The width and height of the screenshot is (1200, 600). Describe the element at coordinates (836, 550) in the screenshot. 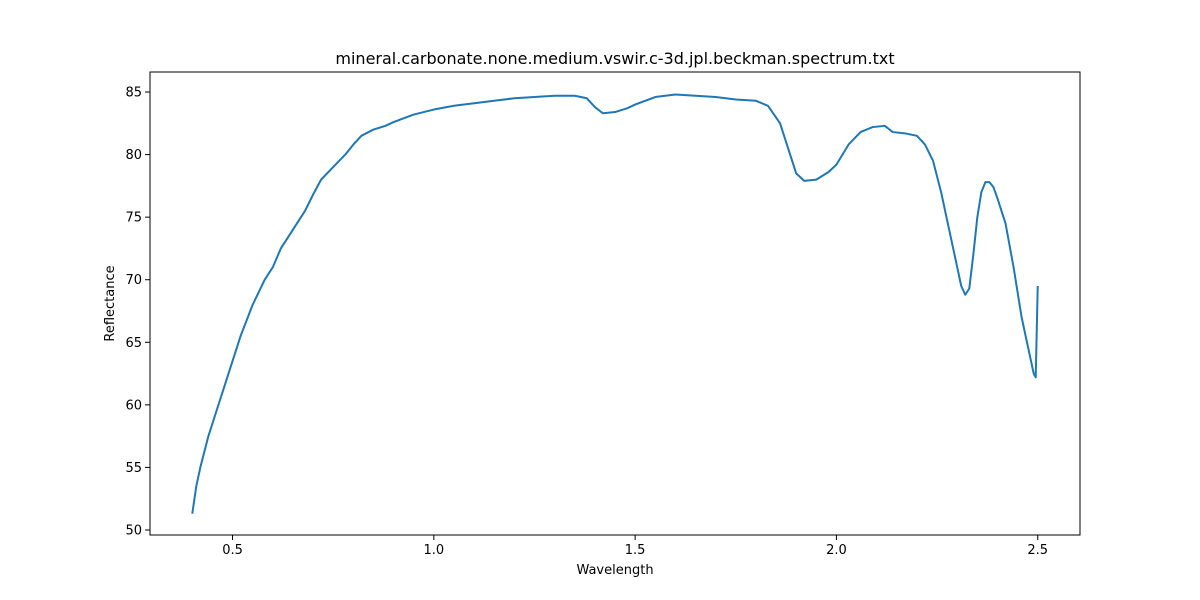

I see `x-tick-label: 2.0` at that location.